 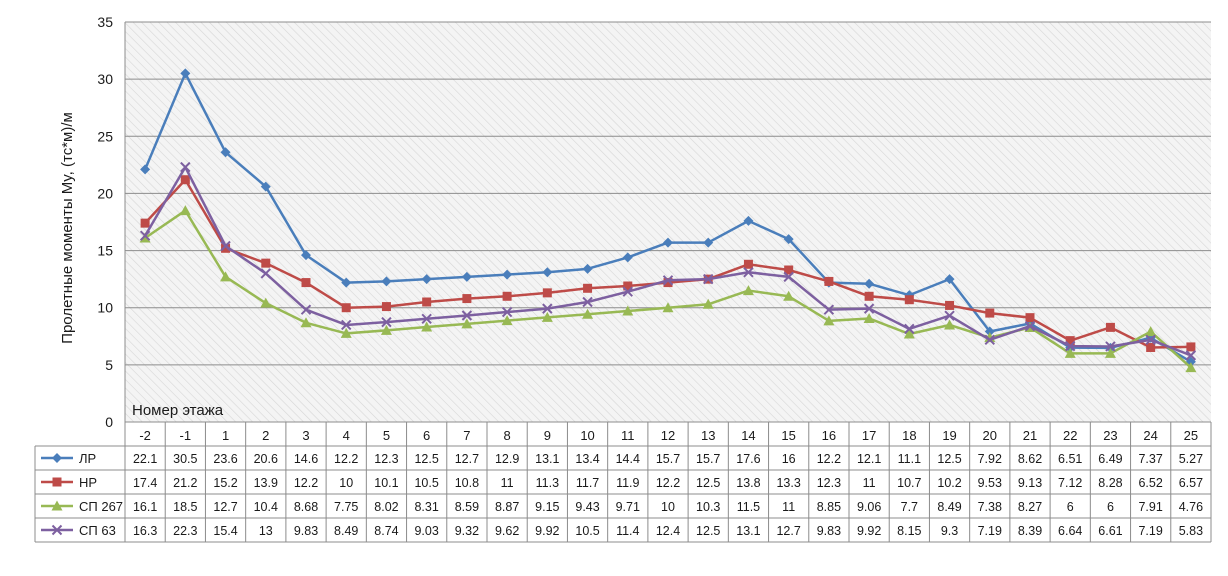 I want to click on data-label: 7.19, so click(x=990, y=531).